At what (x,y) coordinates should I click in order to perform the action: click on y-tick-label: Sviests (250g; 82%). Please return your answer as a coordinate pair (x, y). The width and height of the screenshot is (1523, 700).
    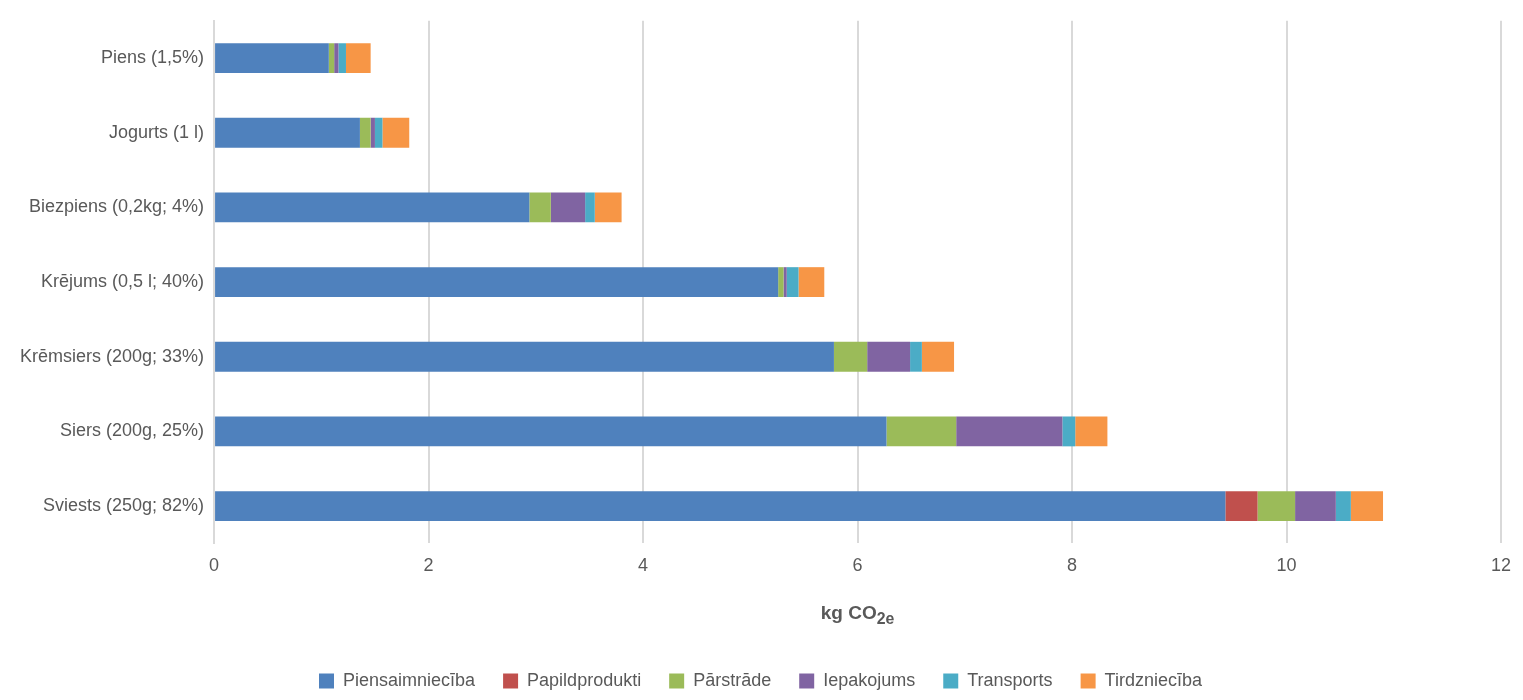
    Looking at the image, I should click on (123, 505).